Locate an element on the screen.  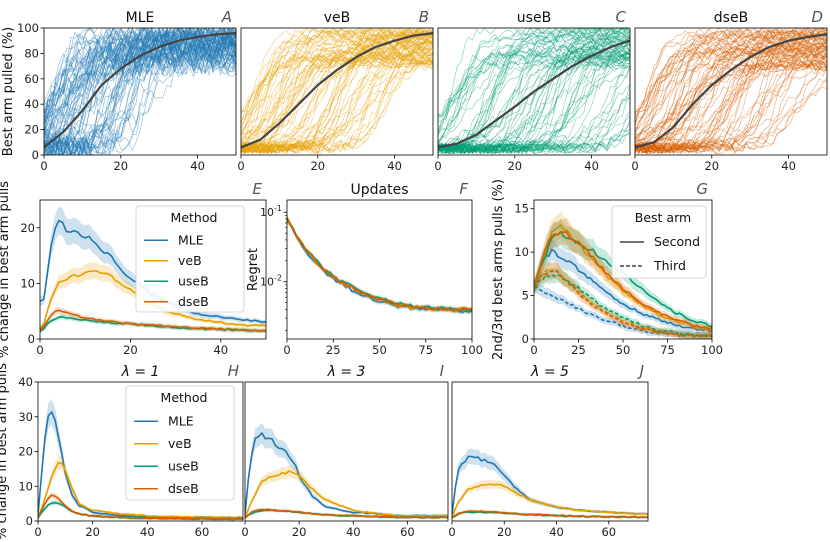
plot-area-H is located at coordinates (140, 460).